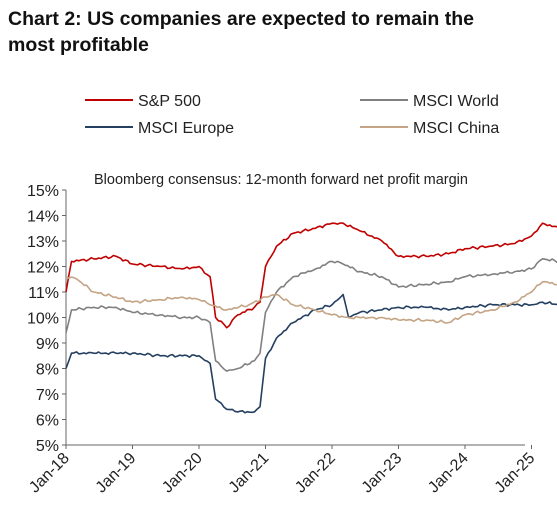  Describe the element at coordinates (43, 268) in the screenshot. I see `y-tick-label: 12%` at that location.